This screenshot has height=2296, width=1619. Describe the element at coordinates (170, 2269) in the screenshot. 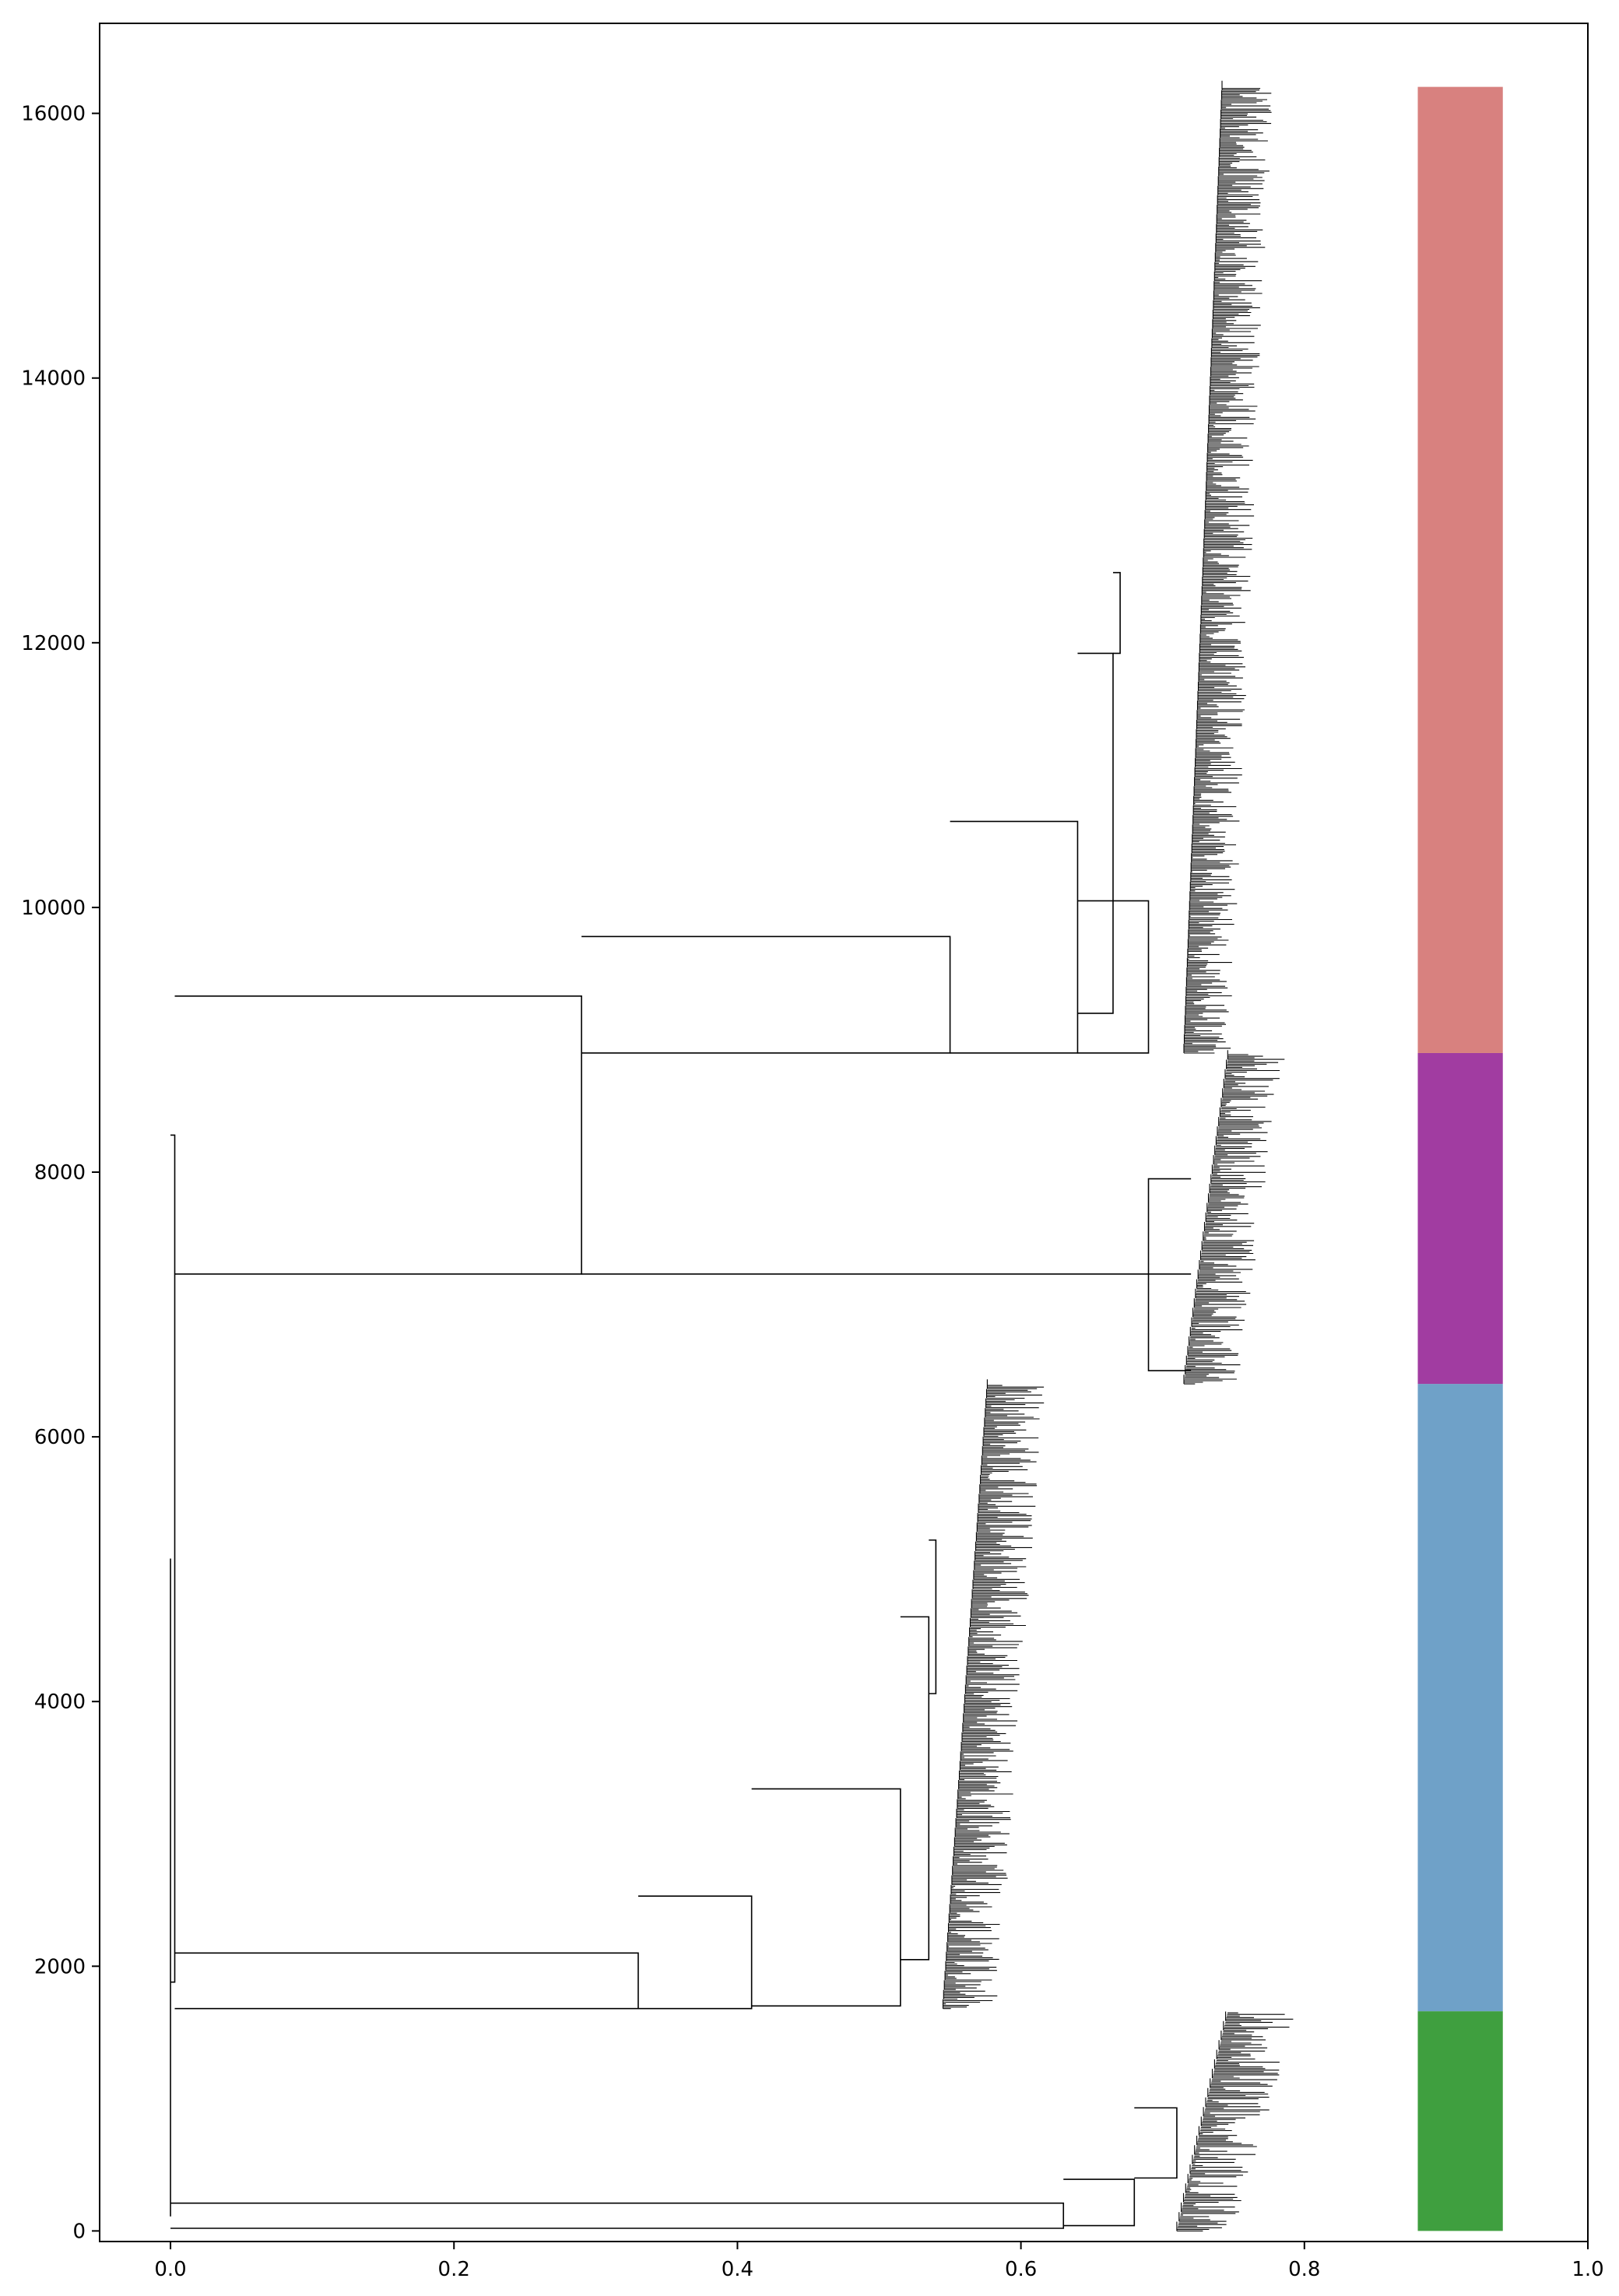

I see `x-tick-label: 0.0` at that location.